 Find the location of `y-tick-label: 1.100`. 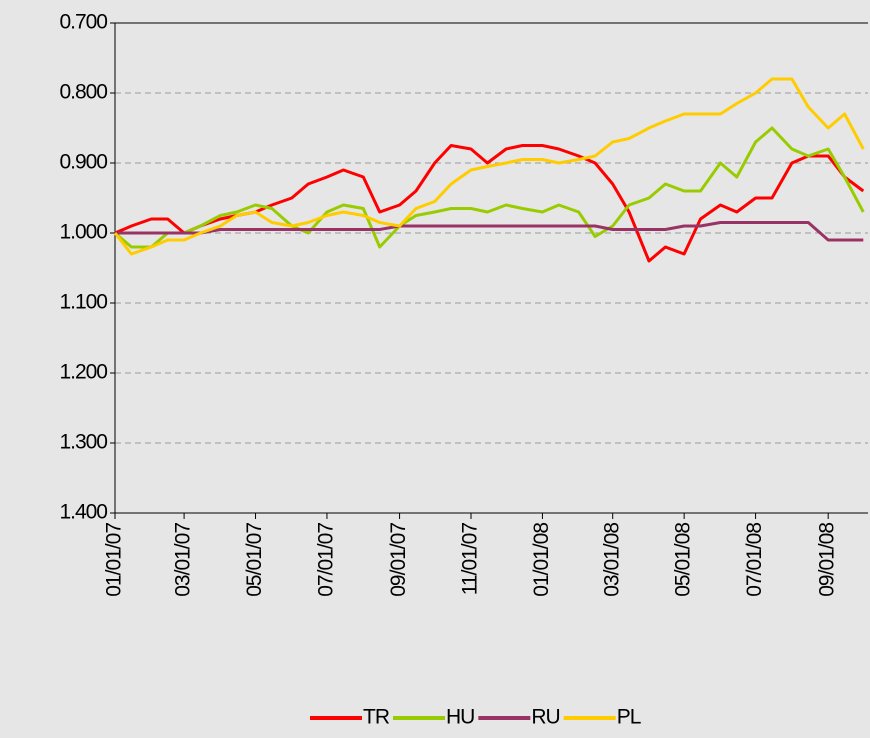

y-tick-label: 1.100 is located at coordinates (83, 302).